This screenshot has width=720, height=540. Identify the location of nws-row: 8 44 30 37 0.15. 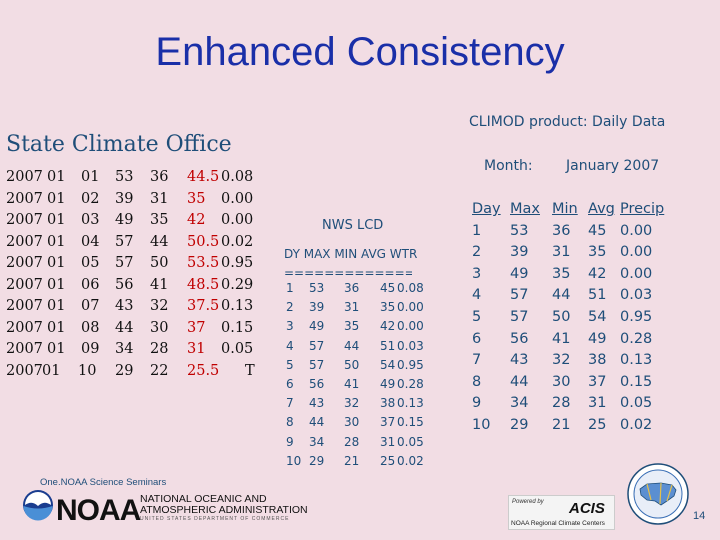
(359, 424).